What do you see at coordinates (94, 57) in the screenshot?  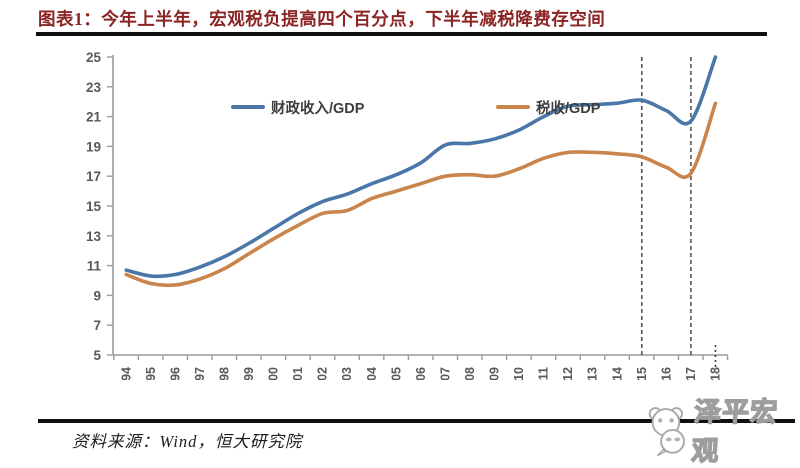 I see `svg-text: 25` at bounding box center [94, 57].